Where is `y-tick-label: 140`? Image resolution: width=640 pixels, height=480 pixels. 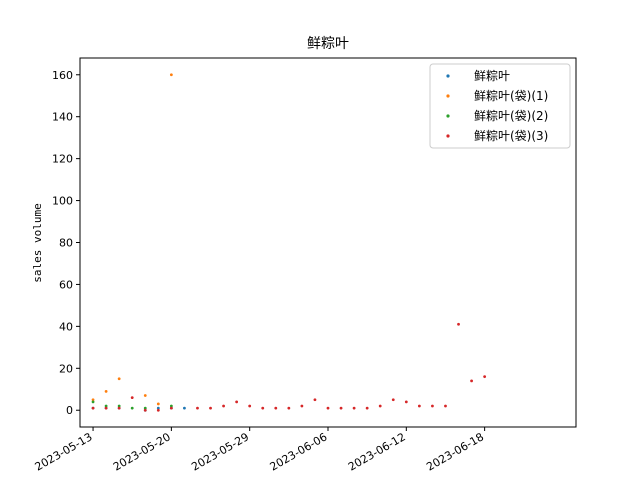
y-tick-label: 140 is located at coordinates (62, 117).